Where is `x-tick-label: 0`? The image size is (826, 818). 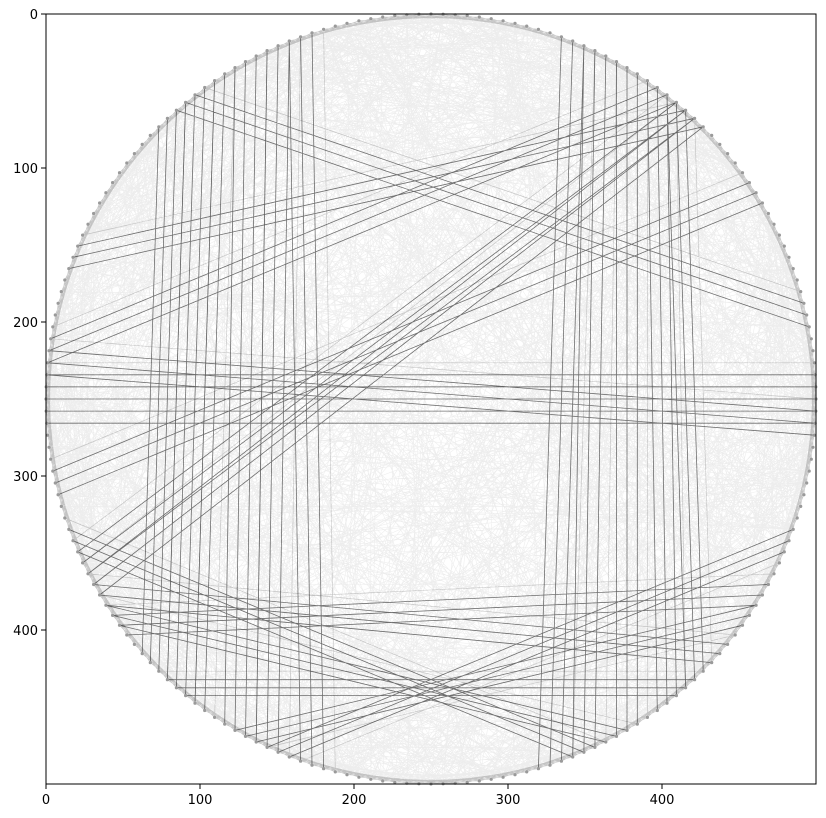
x-tick-label: 0 is located at coordinates (46, 800).